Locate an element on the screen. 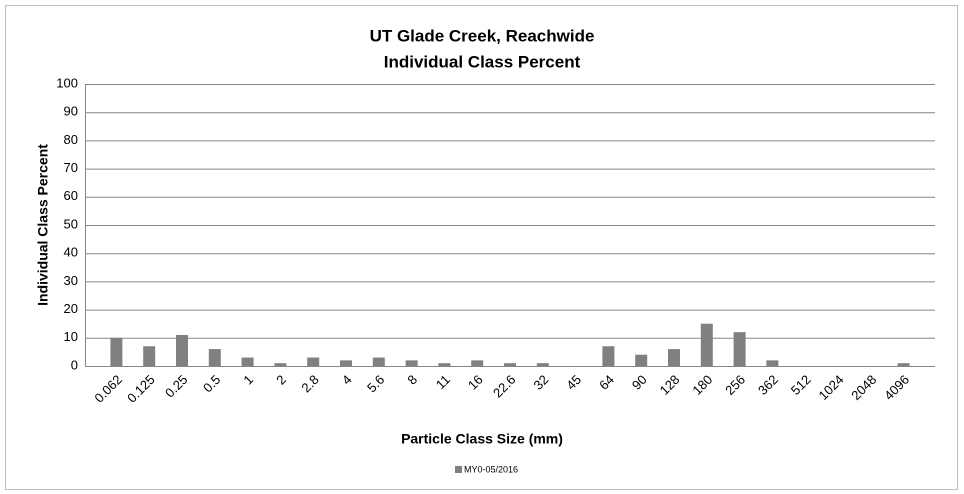  y-tick-label: 10 is located at coordinates (71, 336).